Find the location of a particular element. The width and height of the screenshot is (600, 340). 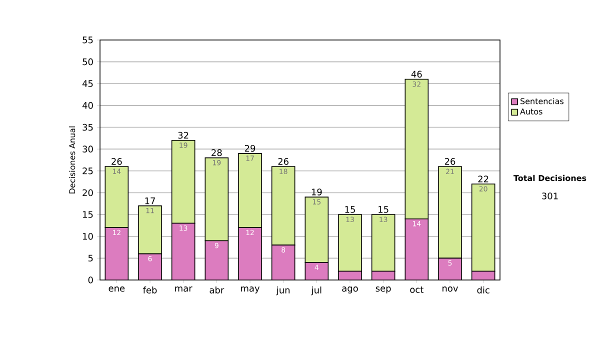

total-label: 17 is located at coordinates (150, 201).